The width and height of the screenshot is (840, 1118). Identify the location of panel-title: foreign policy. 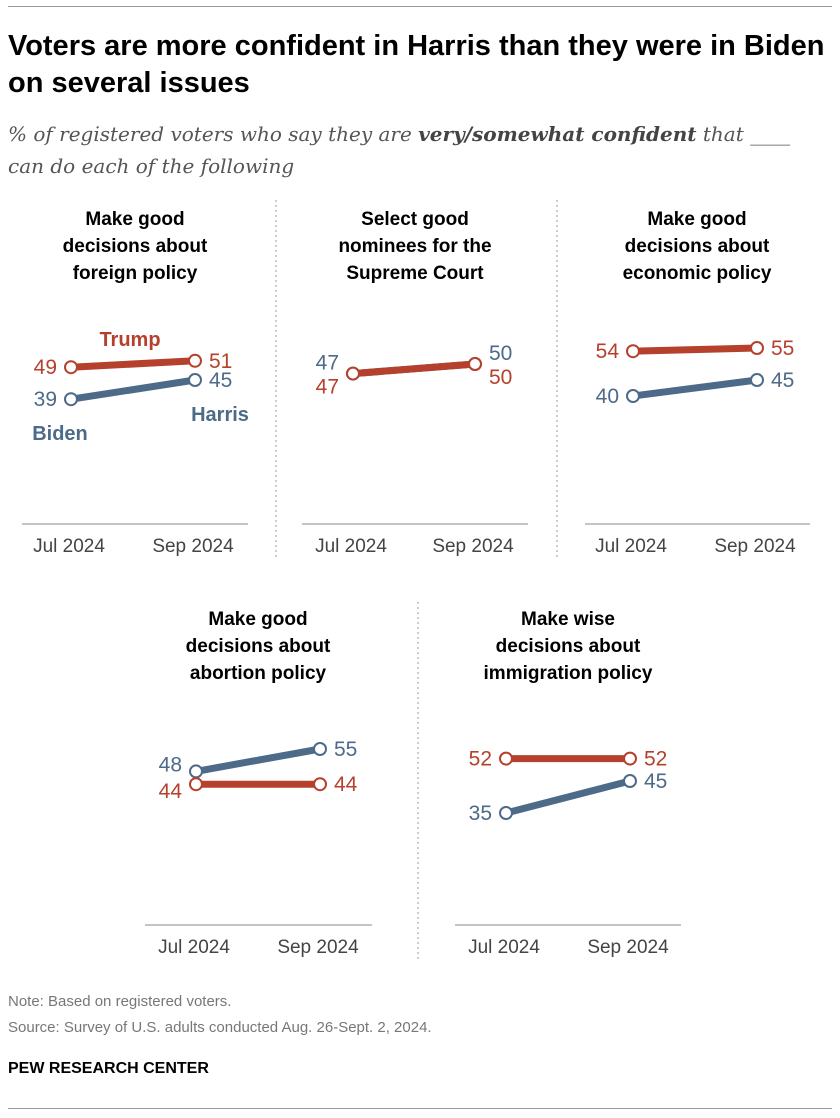
(135, 273).